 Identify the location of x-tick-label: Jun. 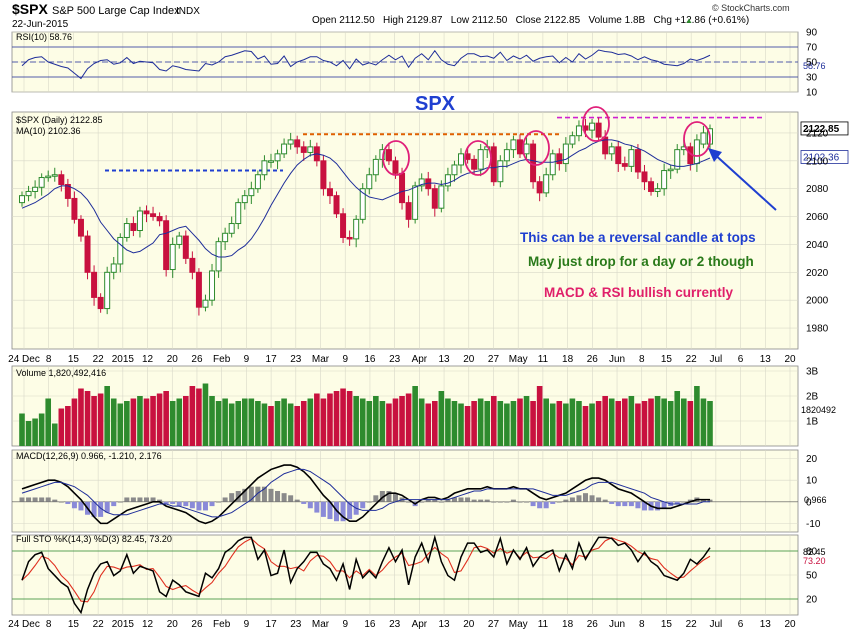
(617, 624).